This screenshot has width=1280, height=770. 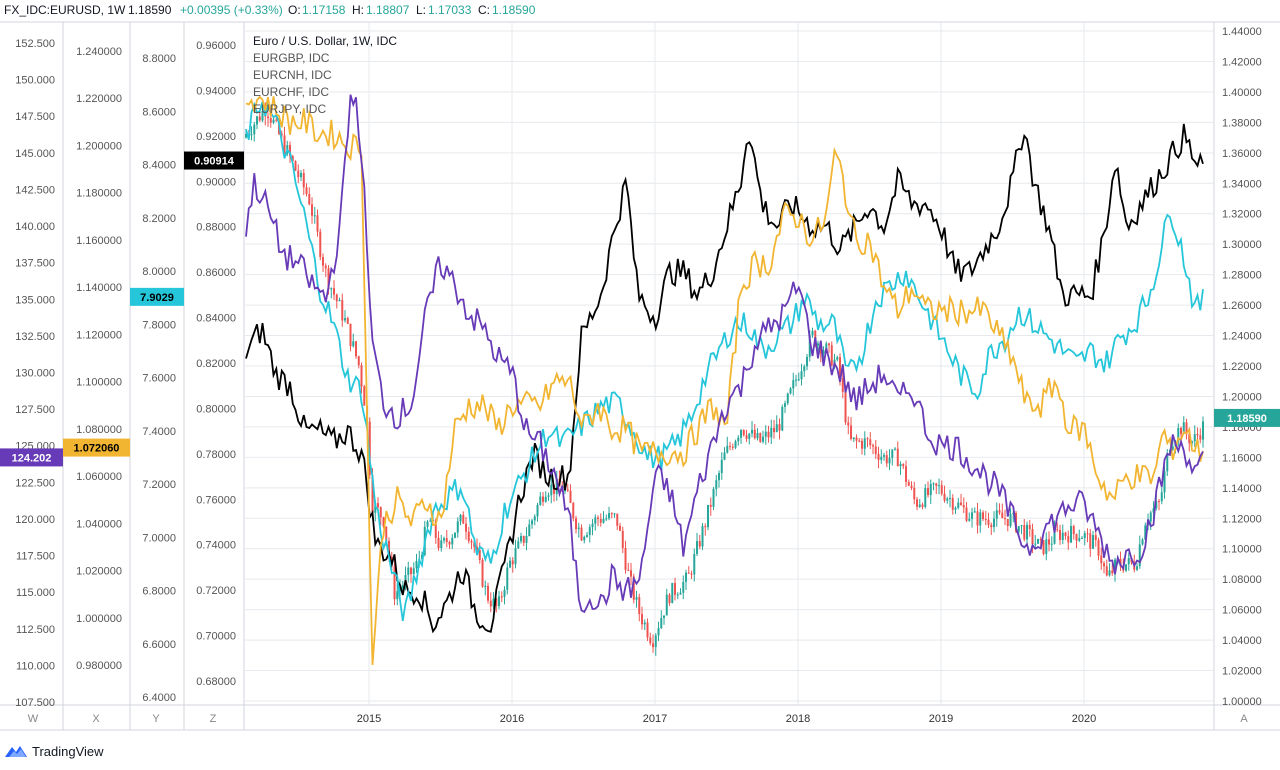 What do you see at coordinates (1242, 458) in the screenshot?
I see `tick-label-a: 1.16000` at bounding box center [1242, 458].